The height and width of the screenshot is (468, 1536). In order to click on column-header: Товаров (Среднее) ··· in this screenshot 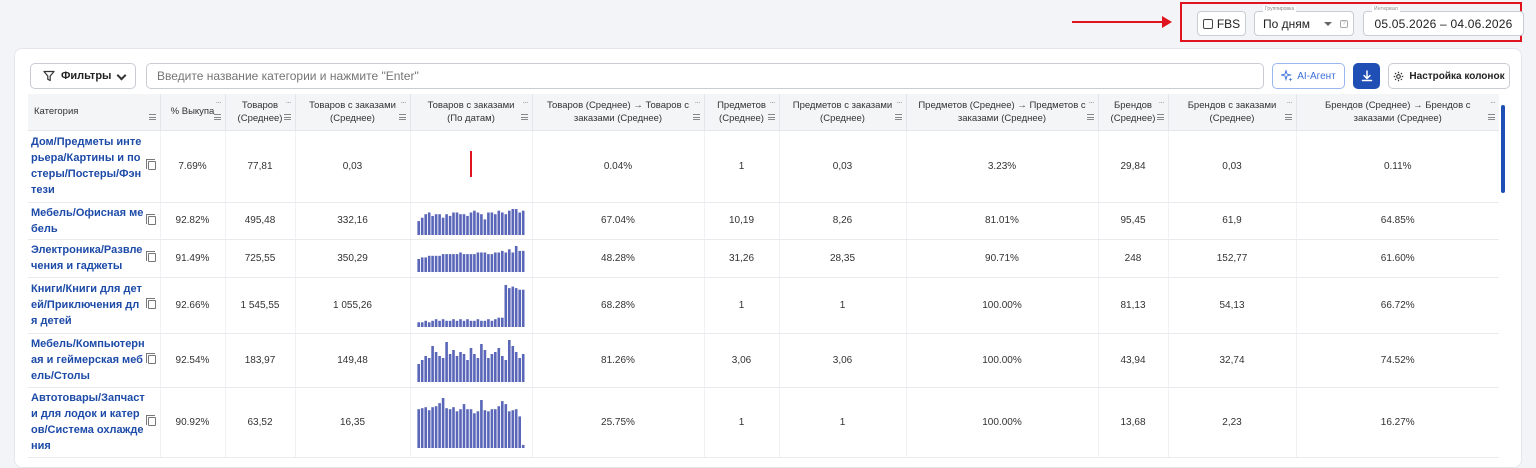, I will do `click(259, 112)`.